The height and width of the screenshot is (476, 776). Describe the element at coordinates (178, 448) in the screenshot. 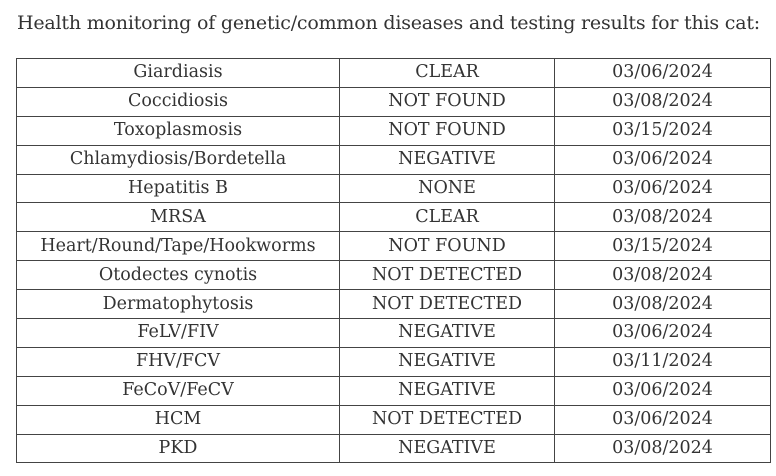

I see `test-name: PKD` at that location.